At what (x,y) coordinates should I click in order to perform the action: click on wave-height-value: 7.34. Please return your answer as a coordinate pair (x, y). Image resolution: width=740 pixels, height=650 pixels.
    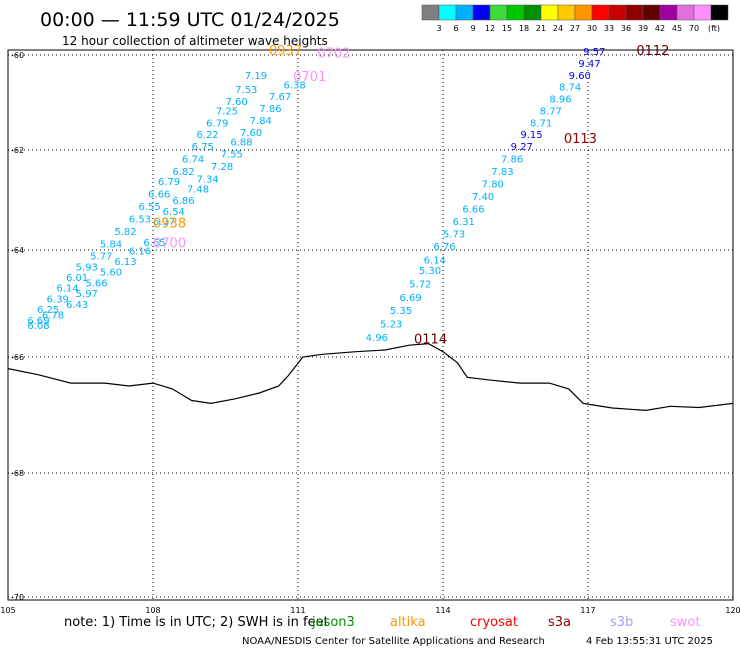
    Looking at the image, I should click on (208, 180).